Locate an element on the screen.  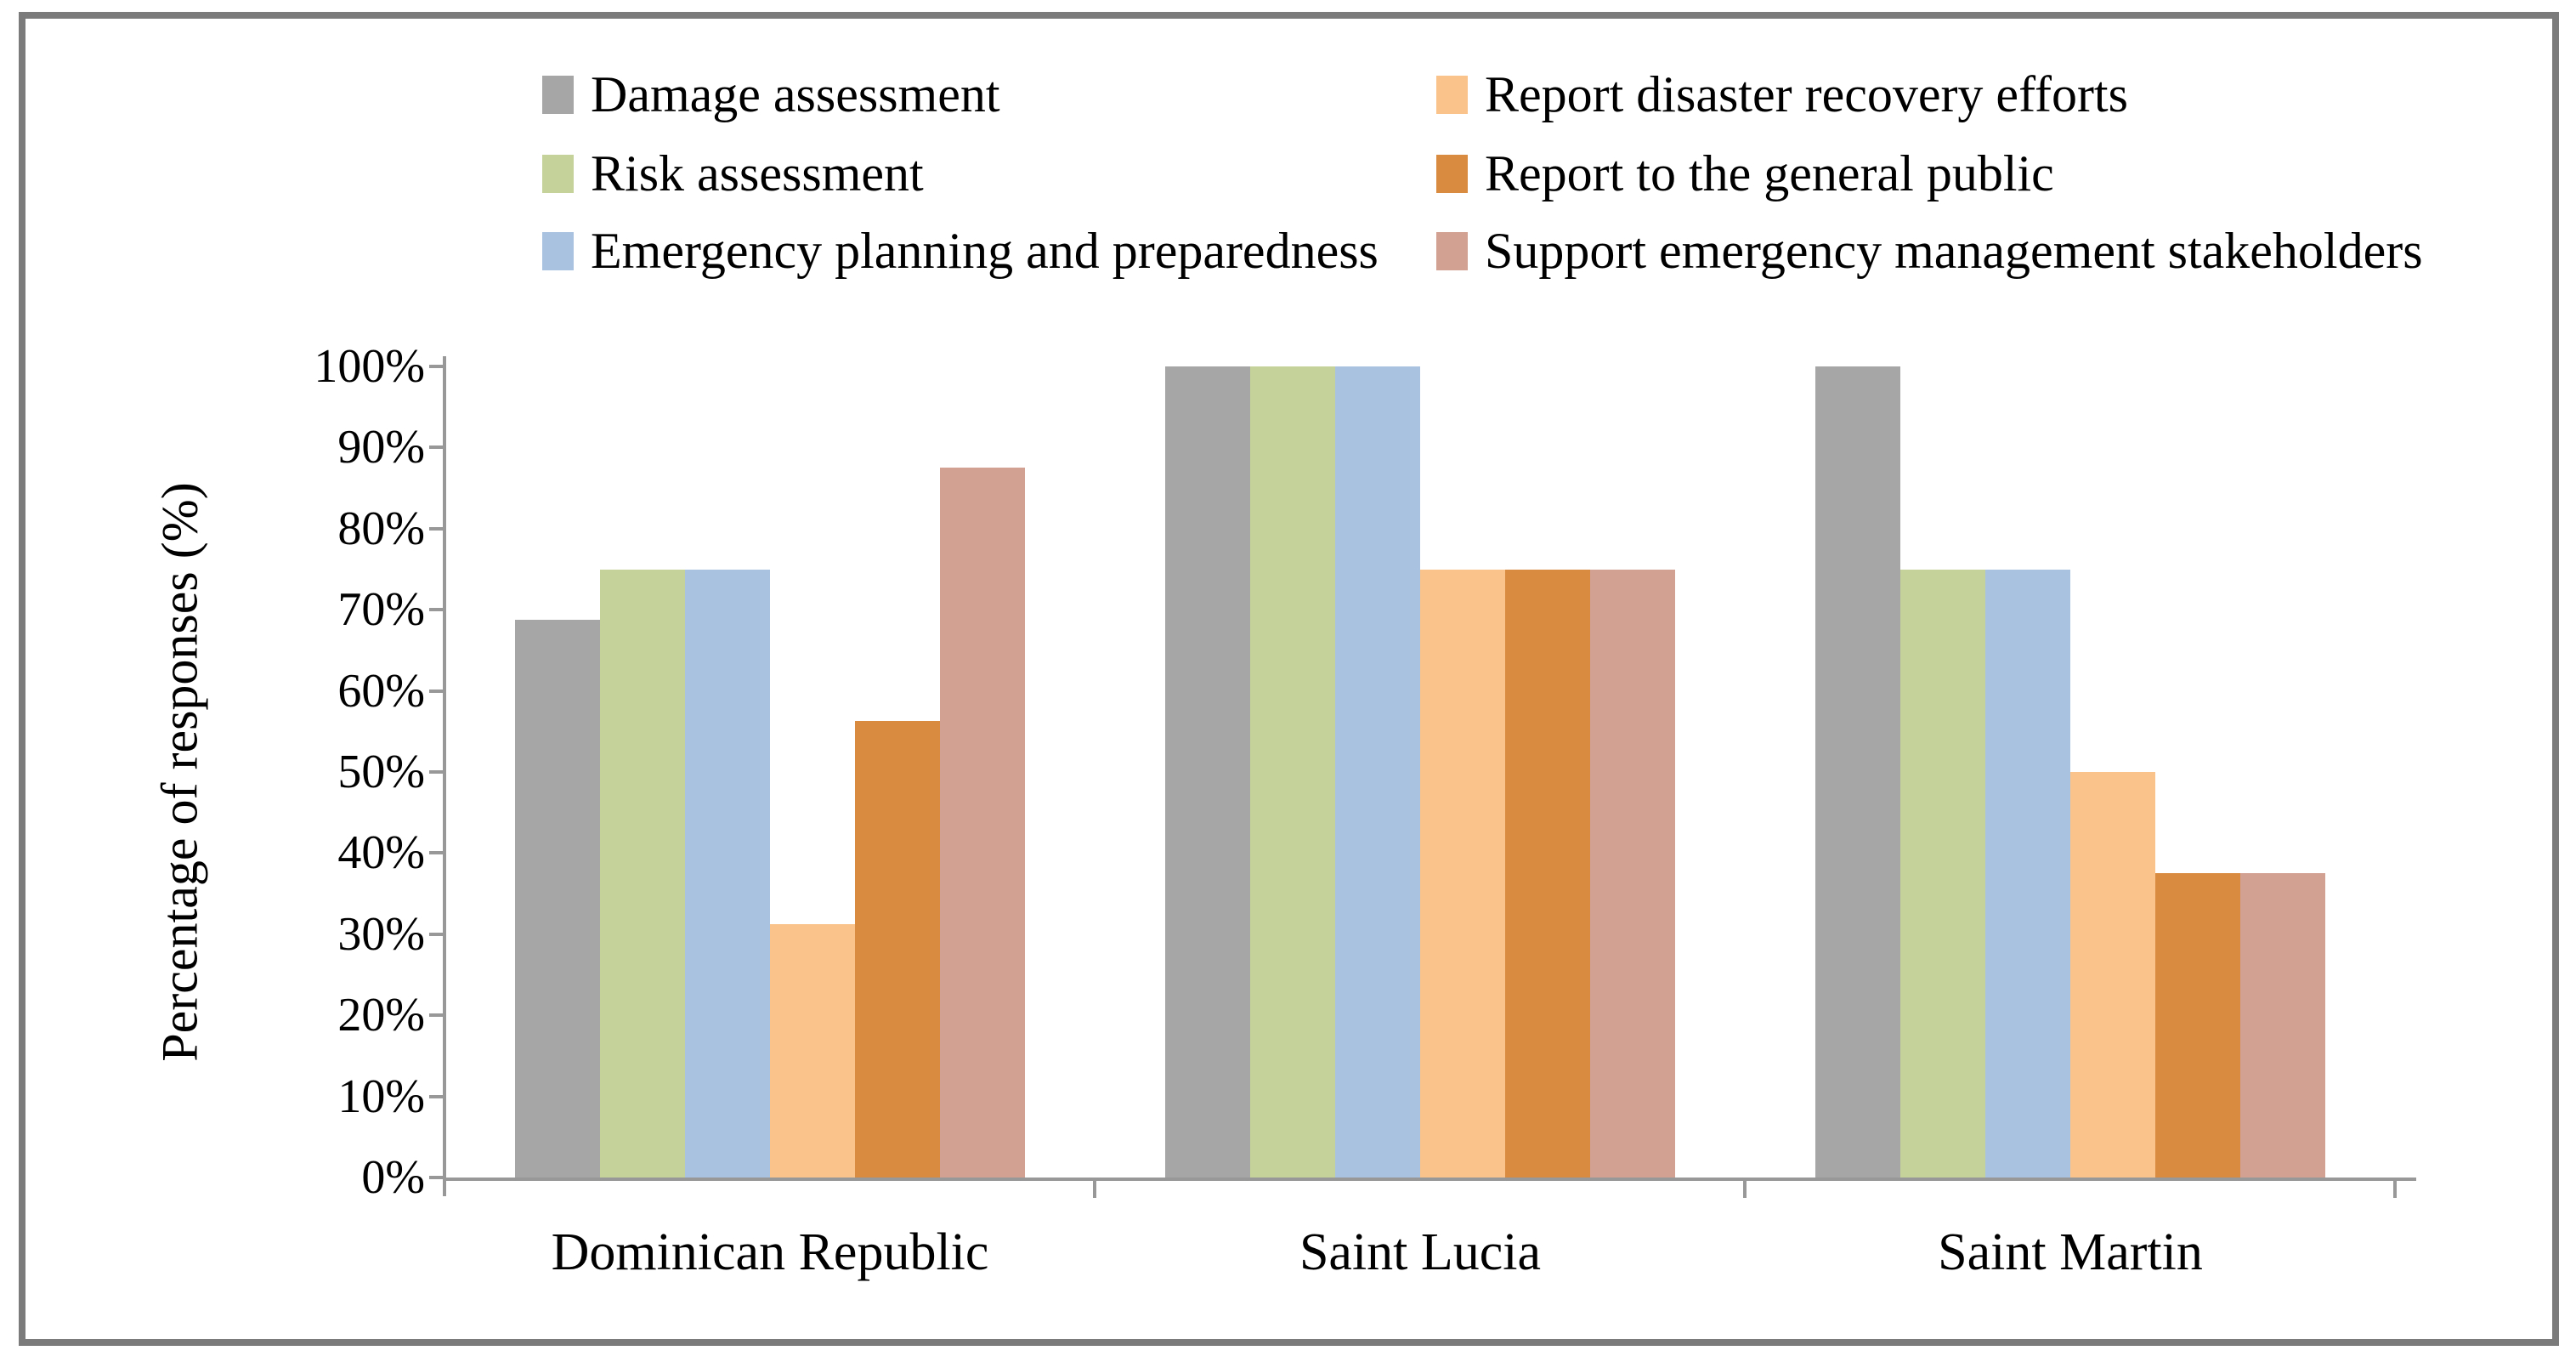
bar-emergency-planning-and-preparedness-saint-martin is located at coordinates (2027, 874).